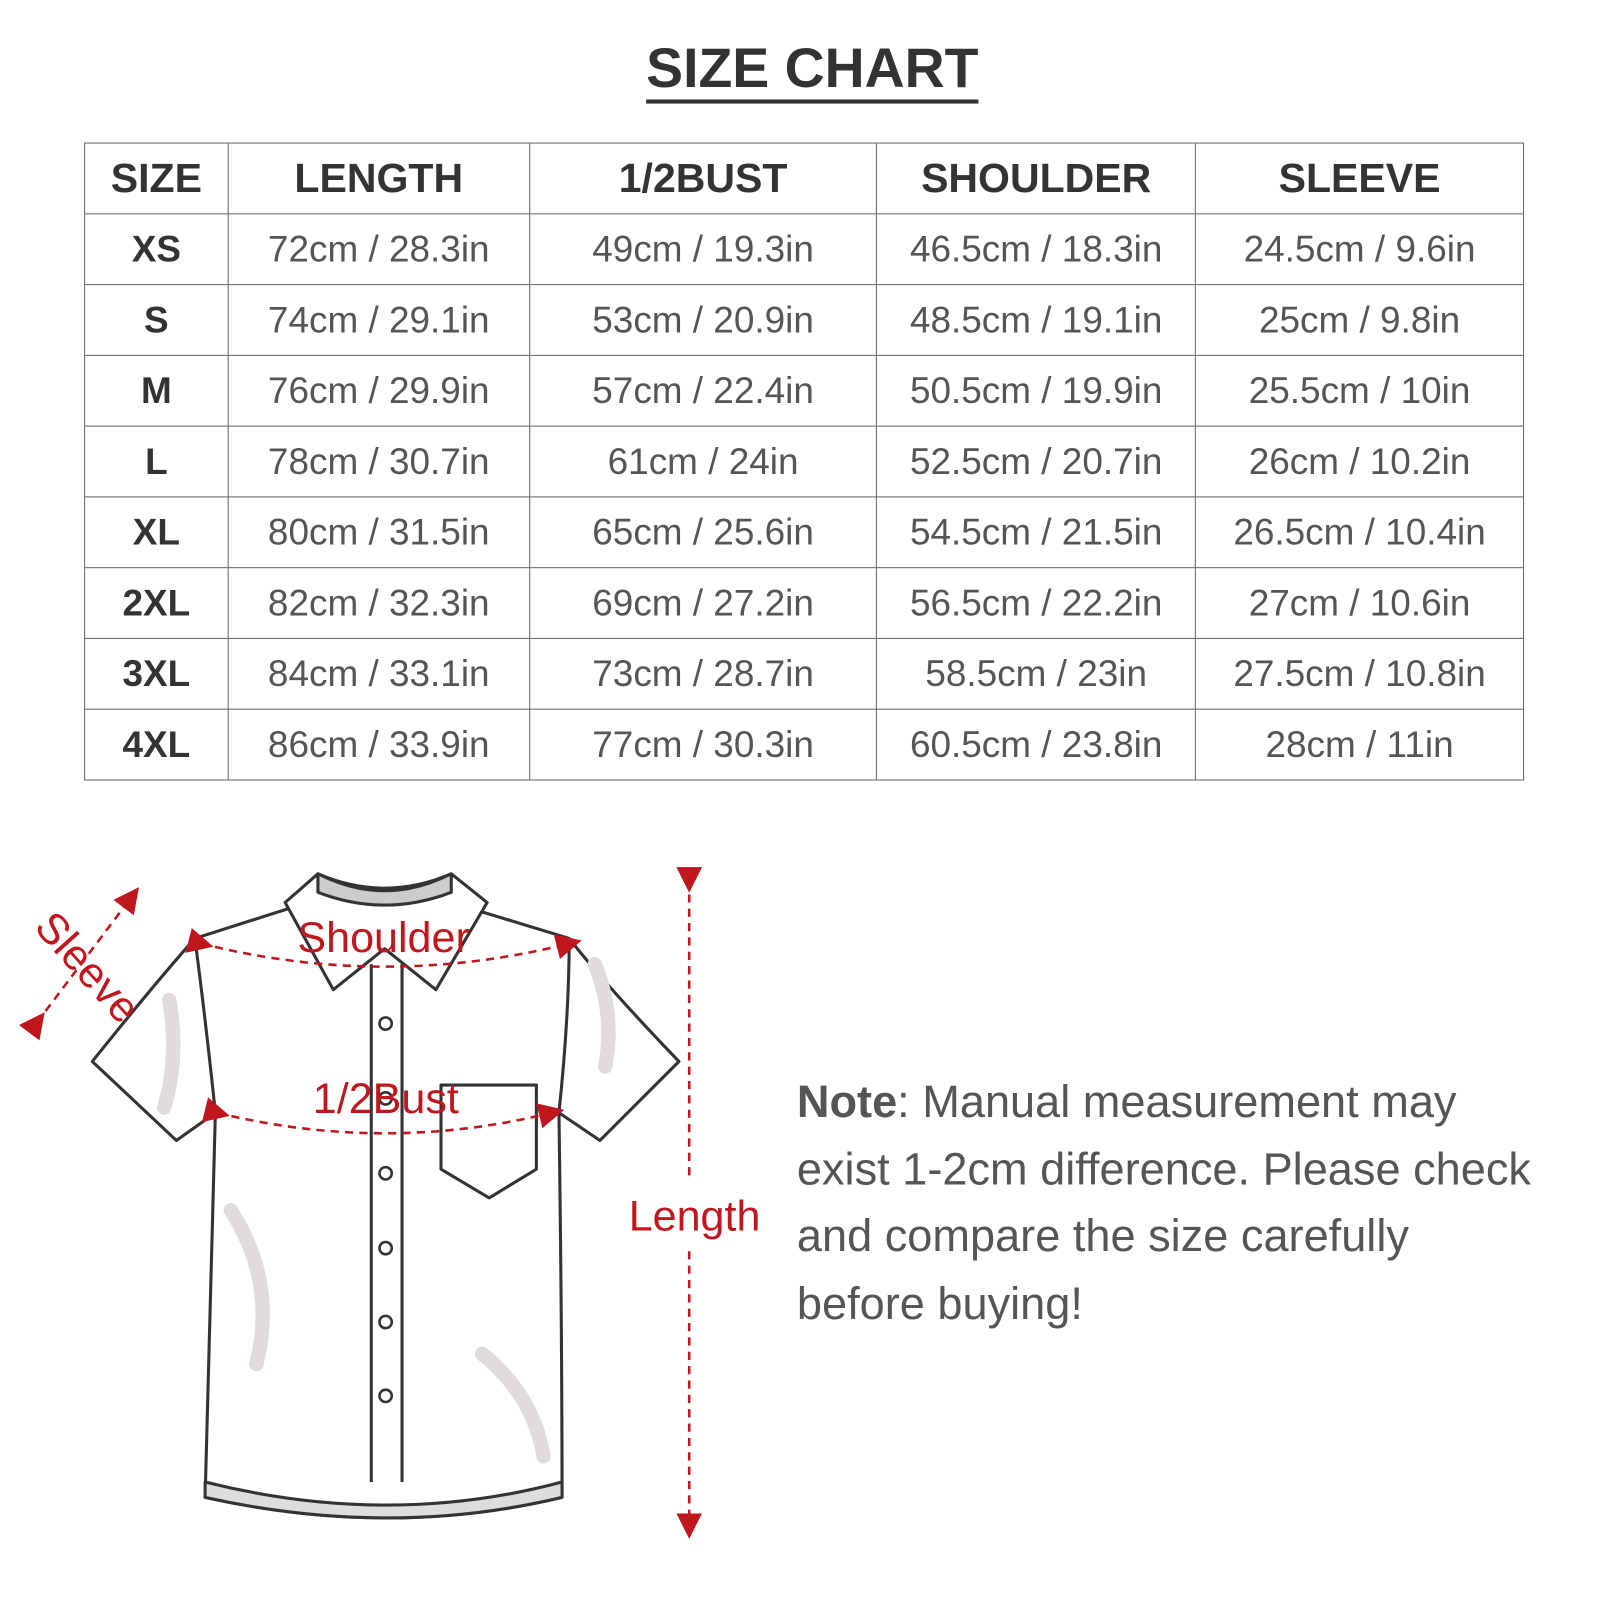 This screenshot has height=1600, width=1600. What do you see at coordinates (156, 532) in the screenshot?
I see `size-cell: XL` at bounding box center [156, 532].